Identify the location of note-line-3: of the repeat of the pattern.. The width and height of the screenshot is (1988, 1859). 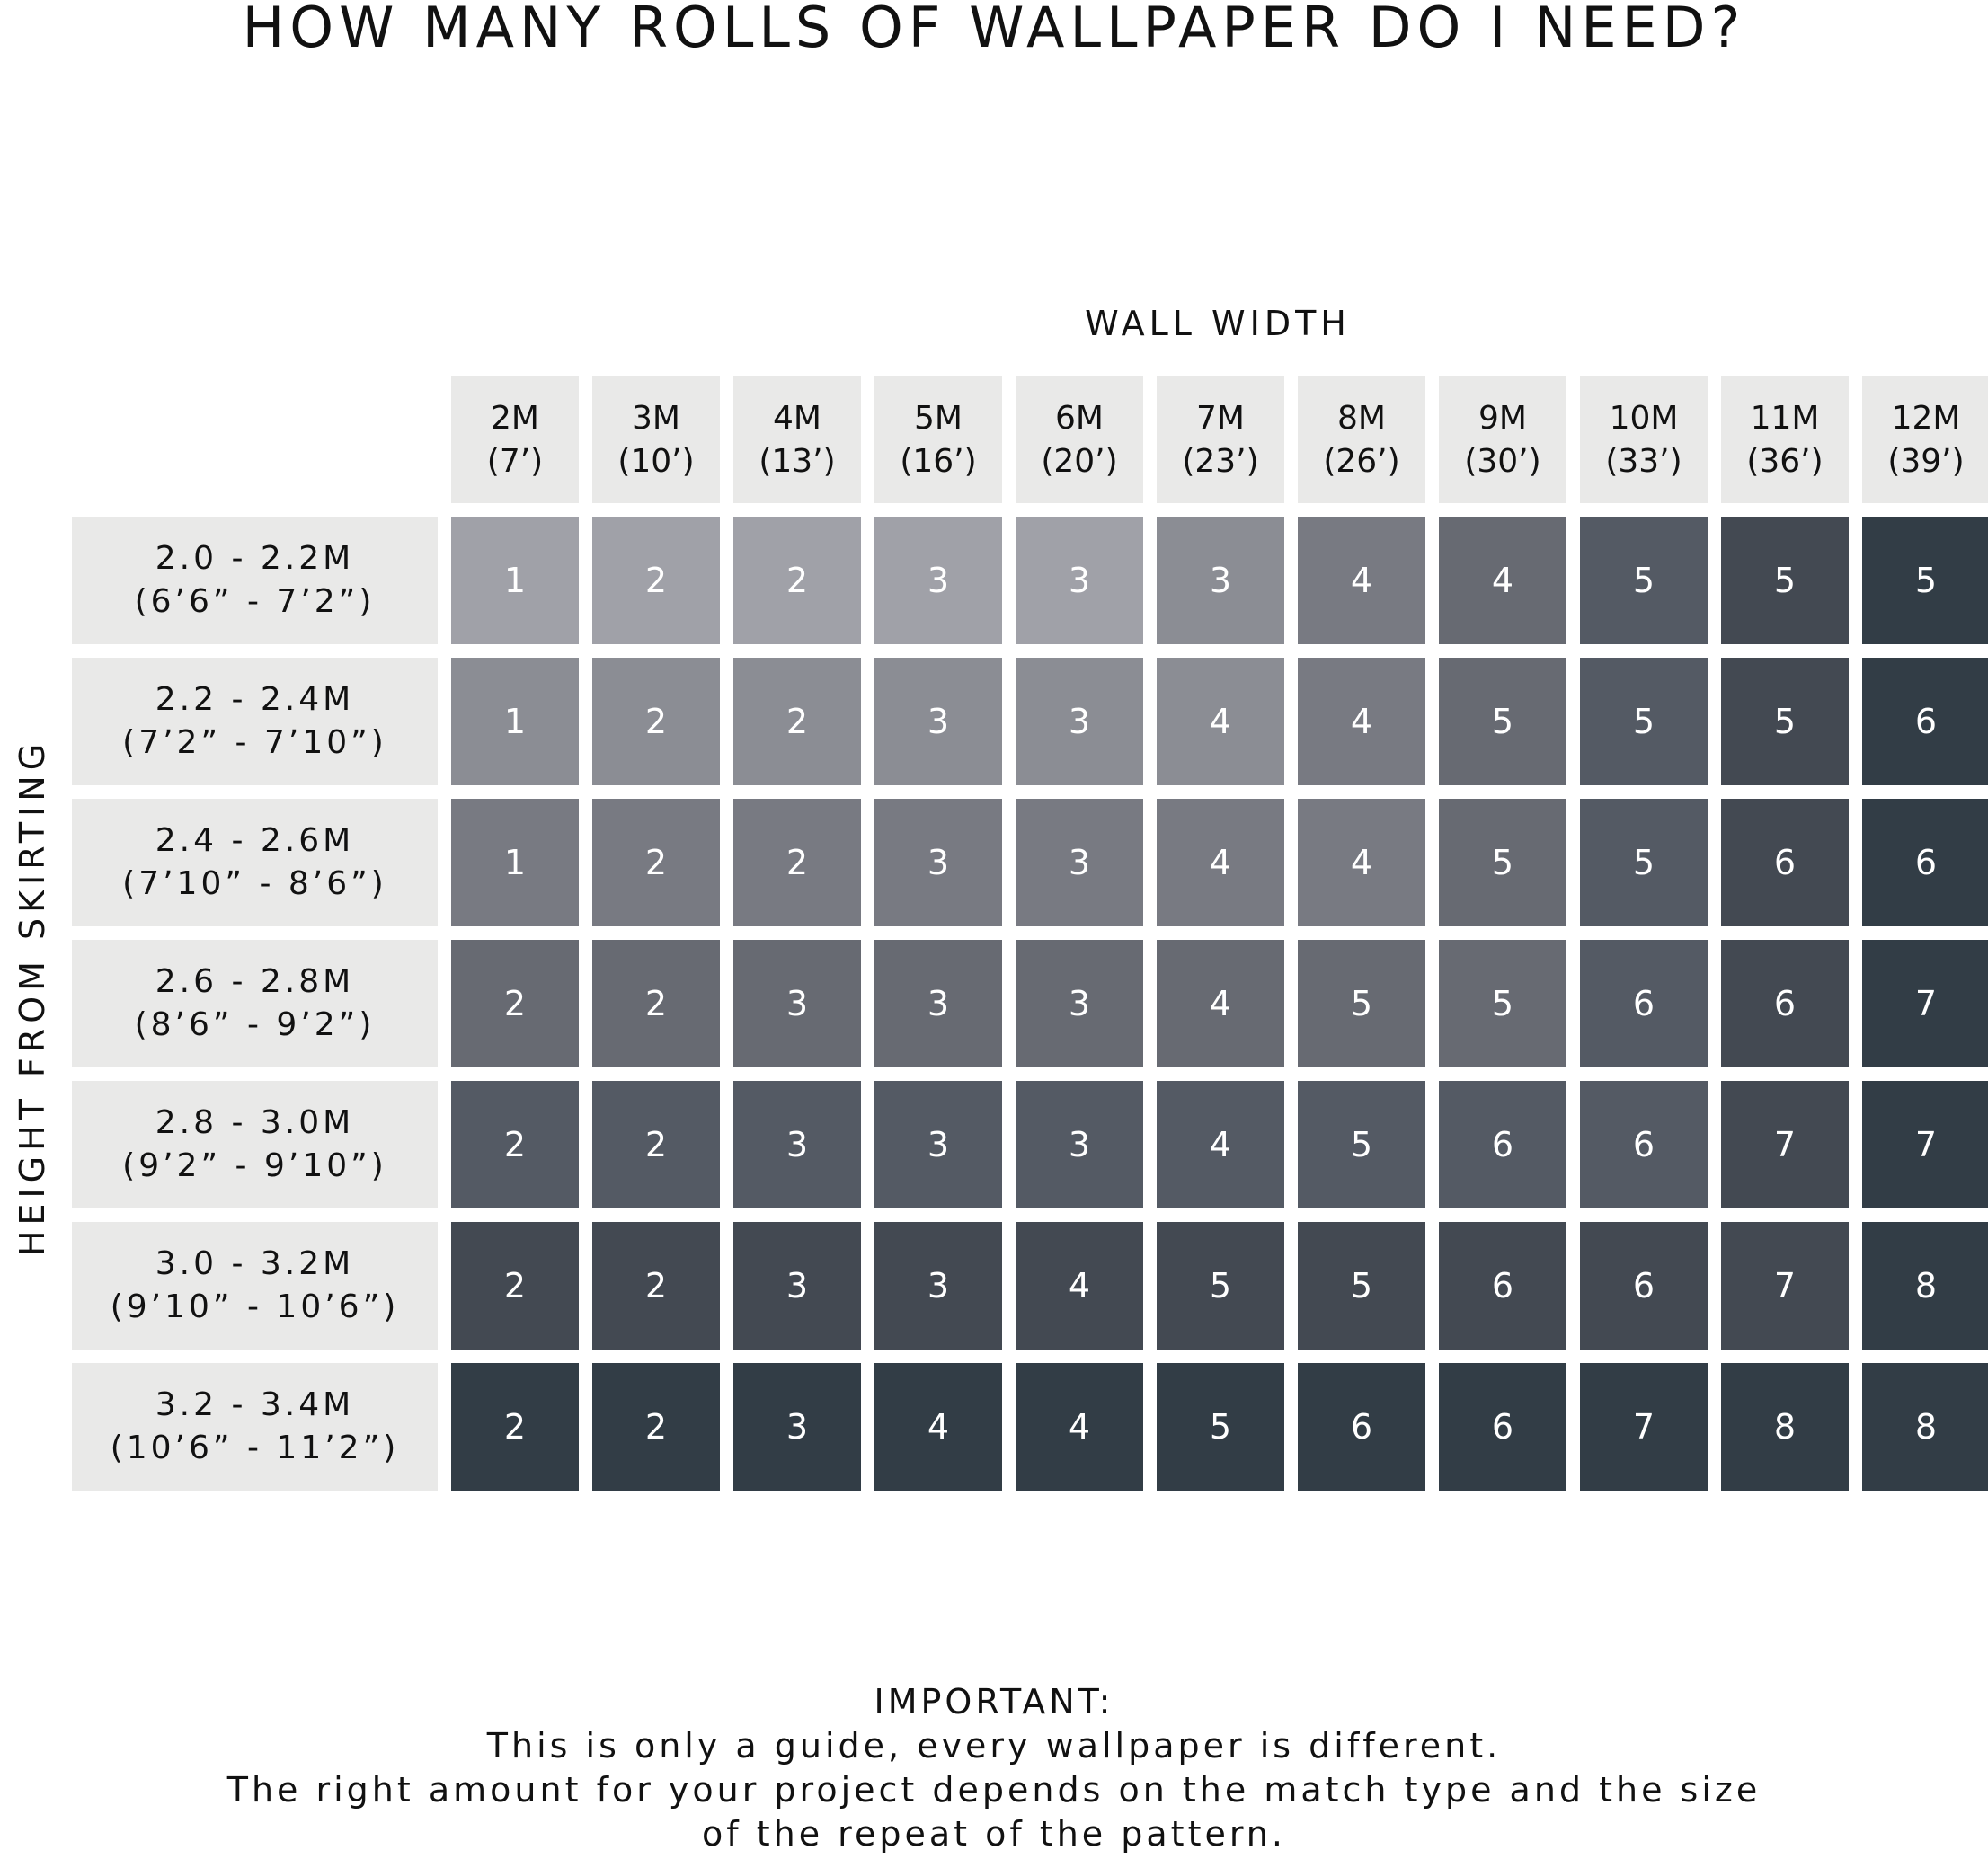
(994, 1834).